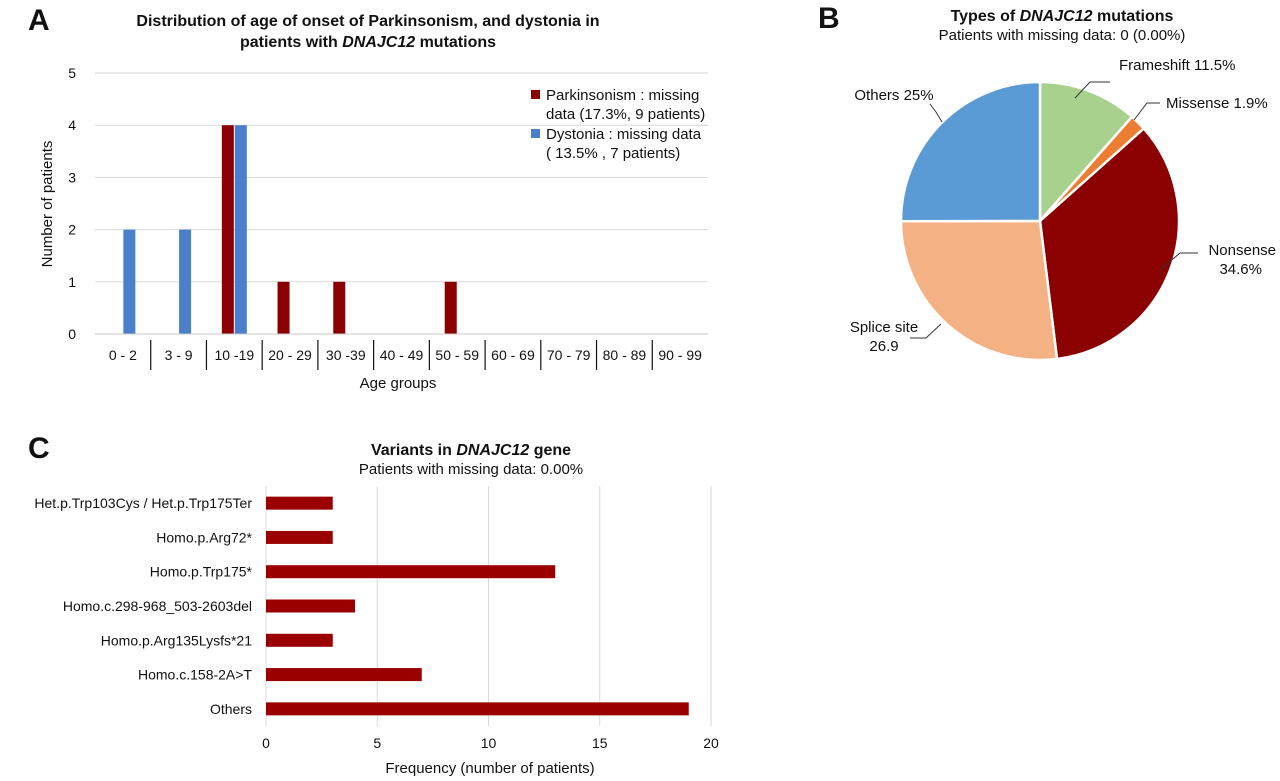 This screenshot has height=781, width=1280. What do you see at coordinates (489, 768) in the screenshot?
I see `chart-c-xlabel: Frequency (number of patients)` at bounding box center [489, 768].